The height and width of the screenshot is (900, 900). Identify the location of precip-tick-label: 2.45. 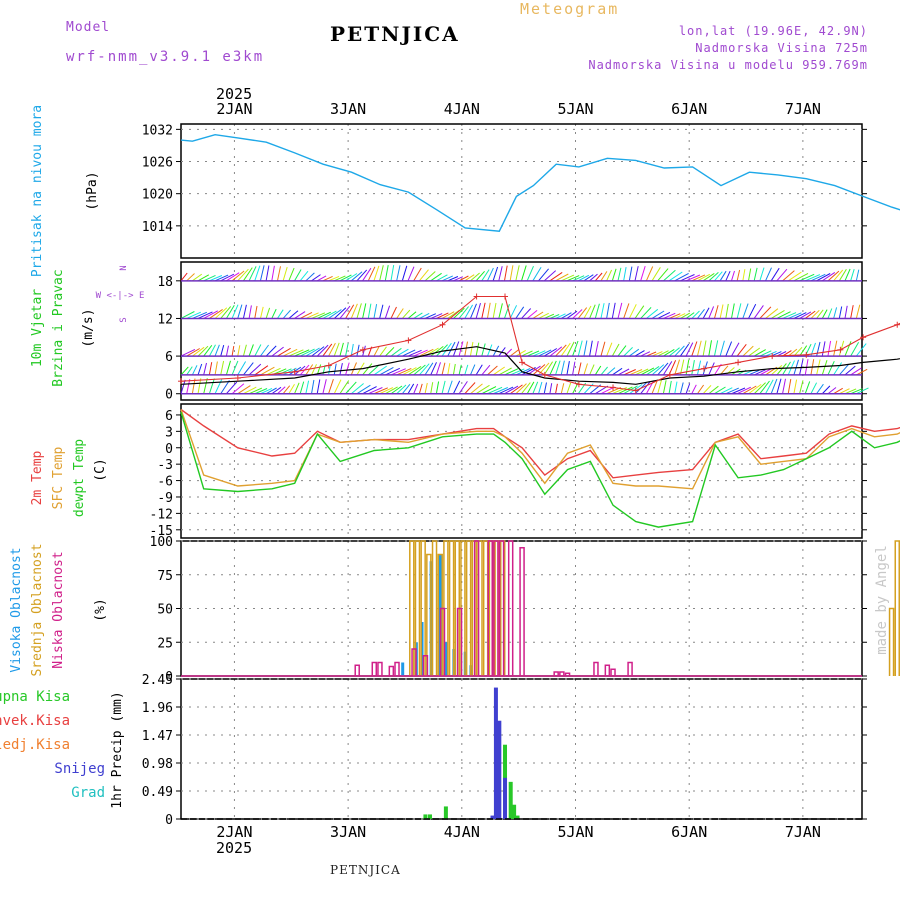
(157, 680).